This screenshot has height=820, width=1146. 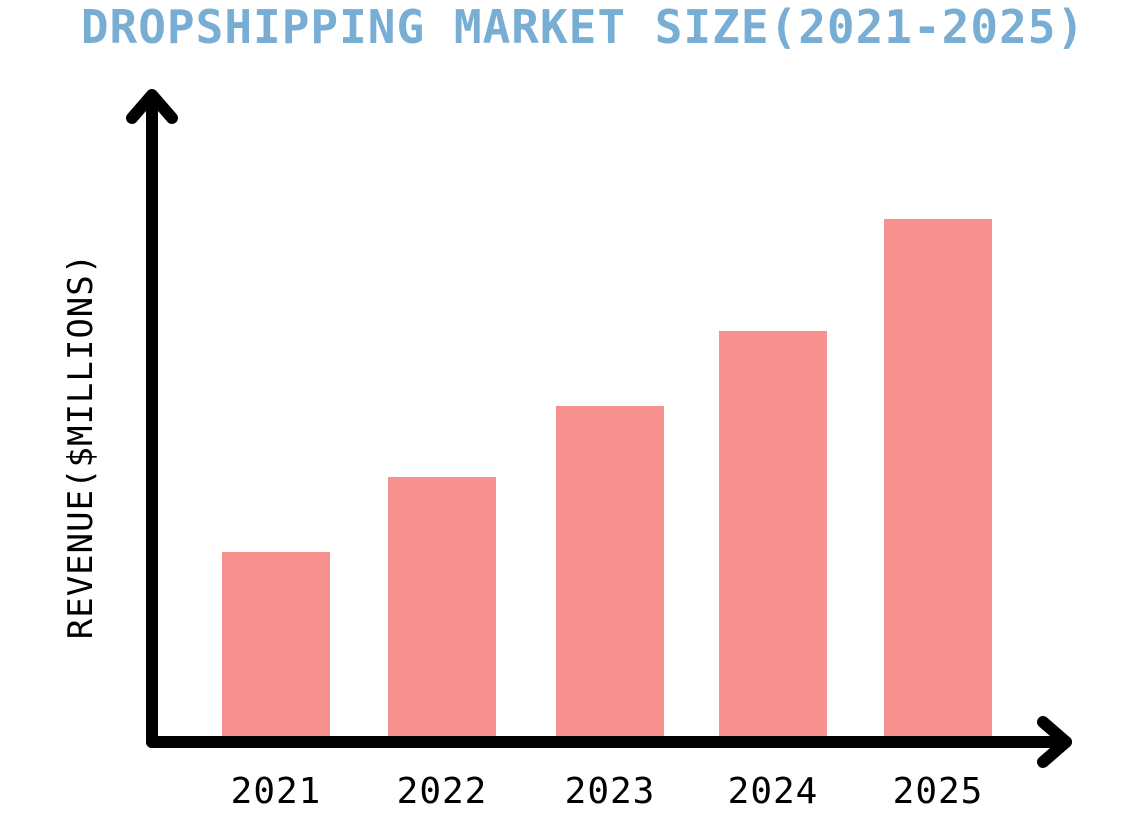 I want to click on chart-title: DROPSHIPPING MARKET SIZE(2021-2025), so click(x=583, y=27).